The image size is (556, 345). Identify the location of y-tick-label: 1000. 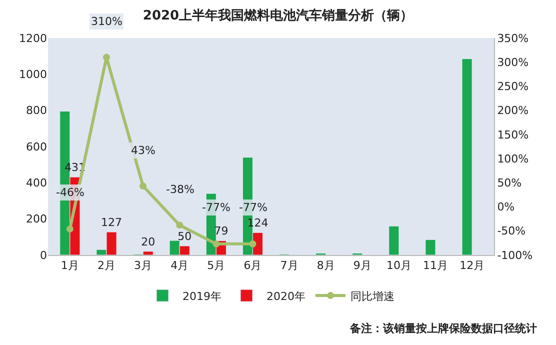
(33, 75).